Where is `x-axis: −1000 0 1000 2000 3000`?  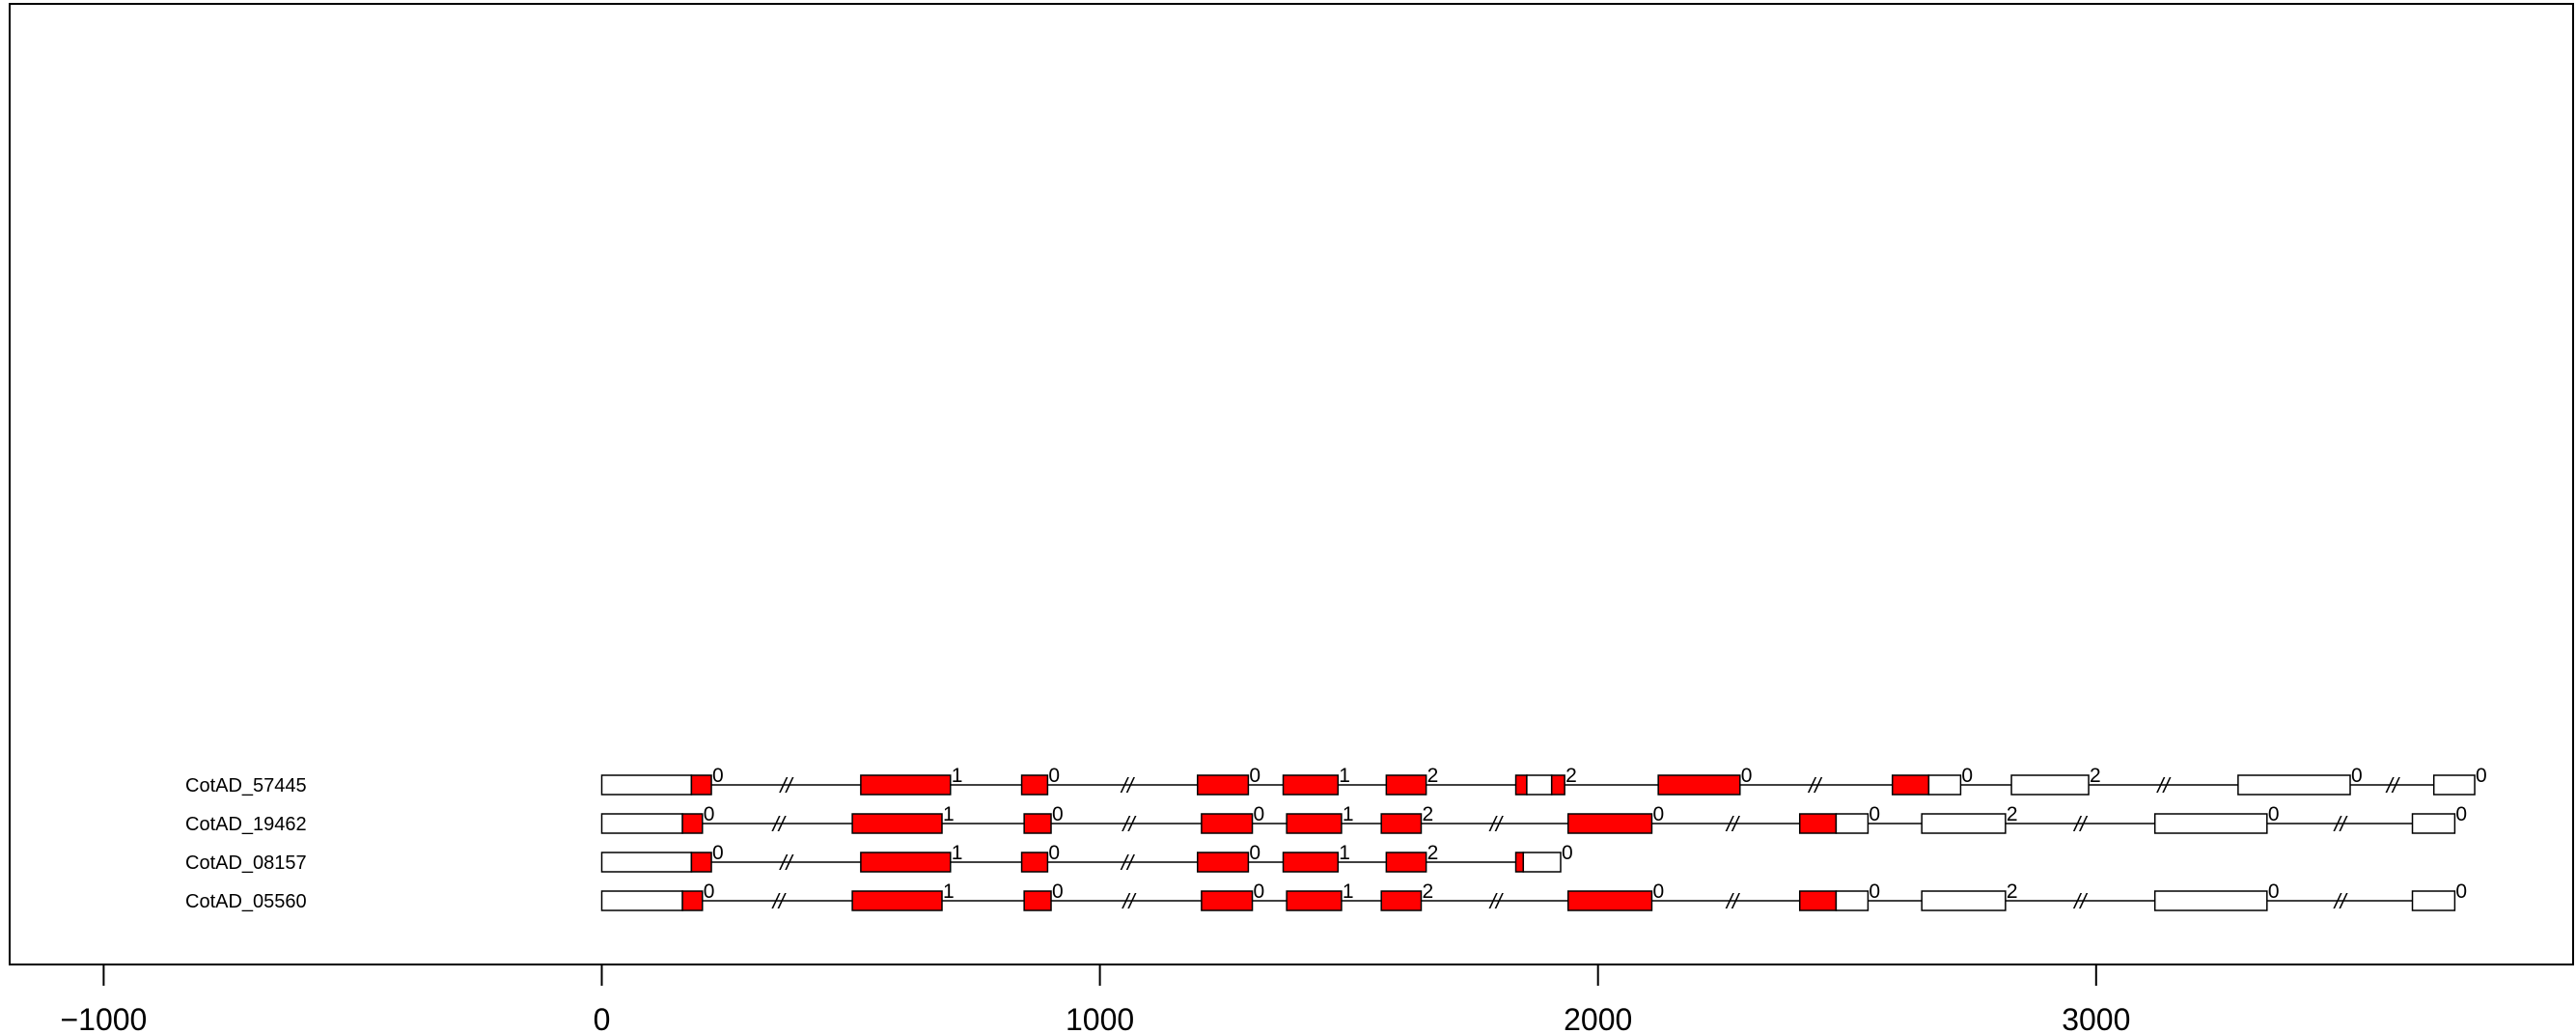
x-axis: −1000 0 1000 2000 3000 is located at coordinates (1095, 999).